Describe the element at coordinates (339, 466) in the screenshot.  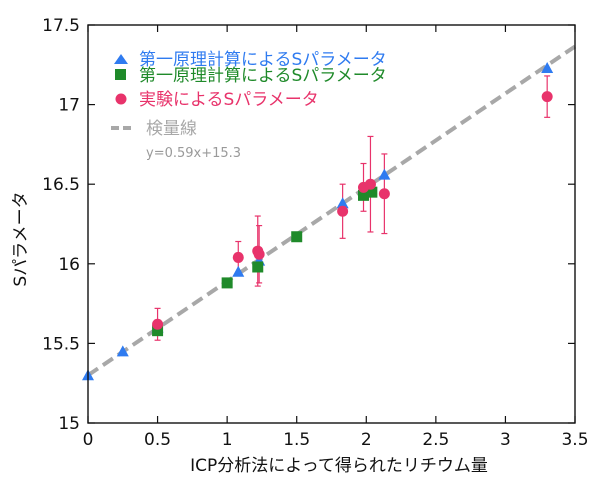
I see `x-axis-title: ICP分析法によって得られたリチウム量` at that location.